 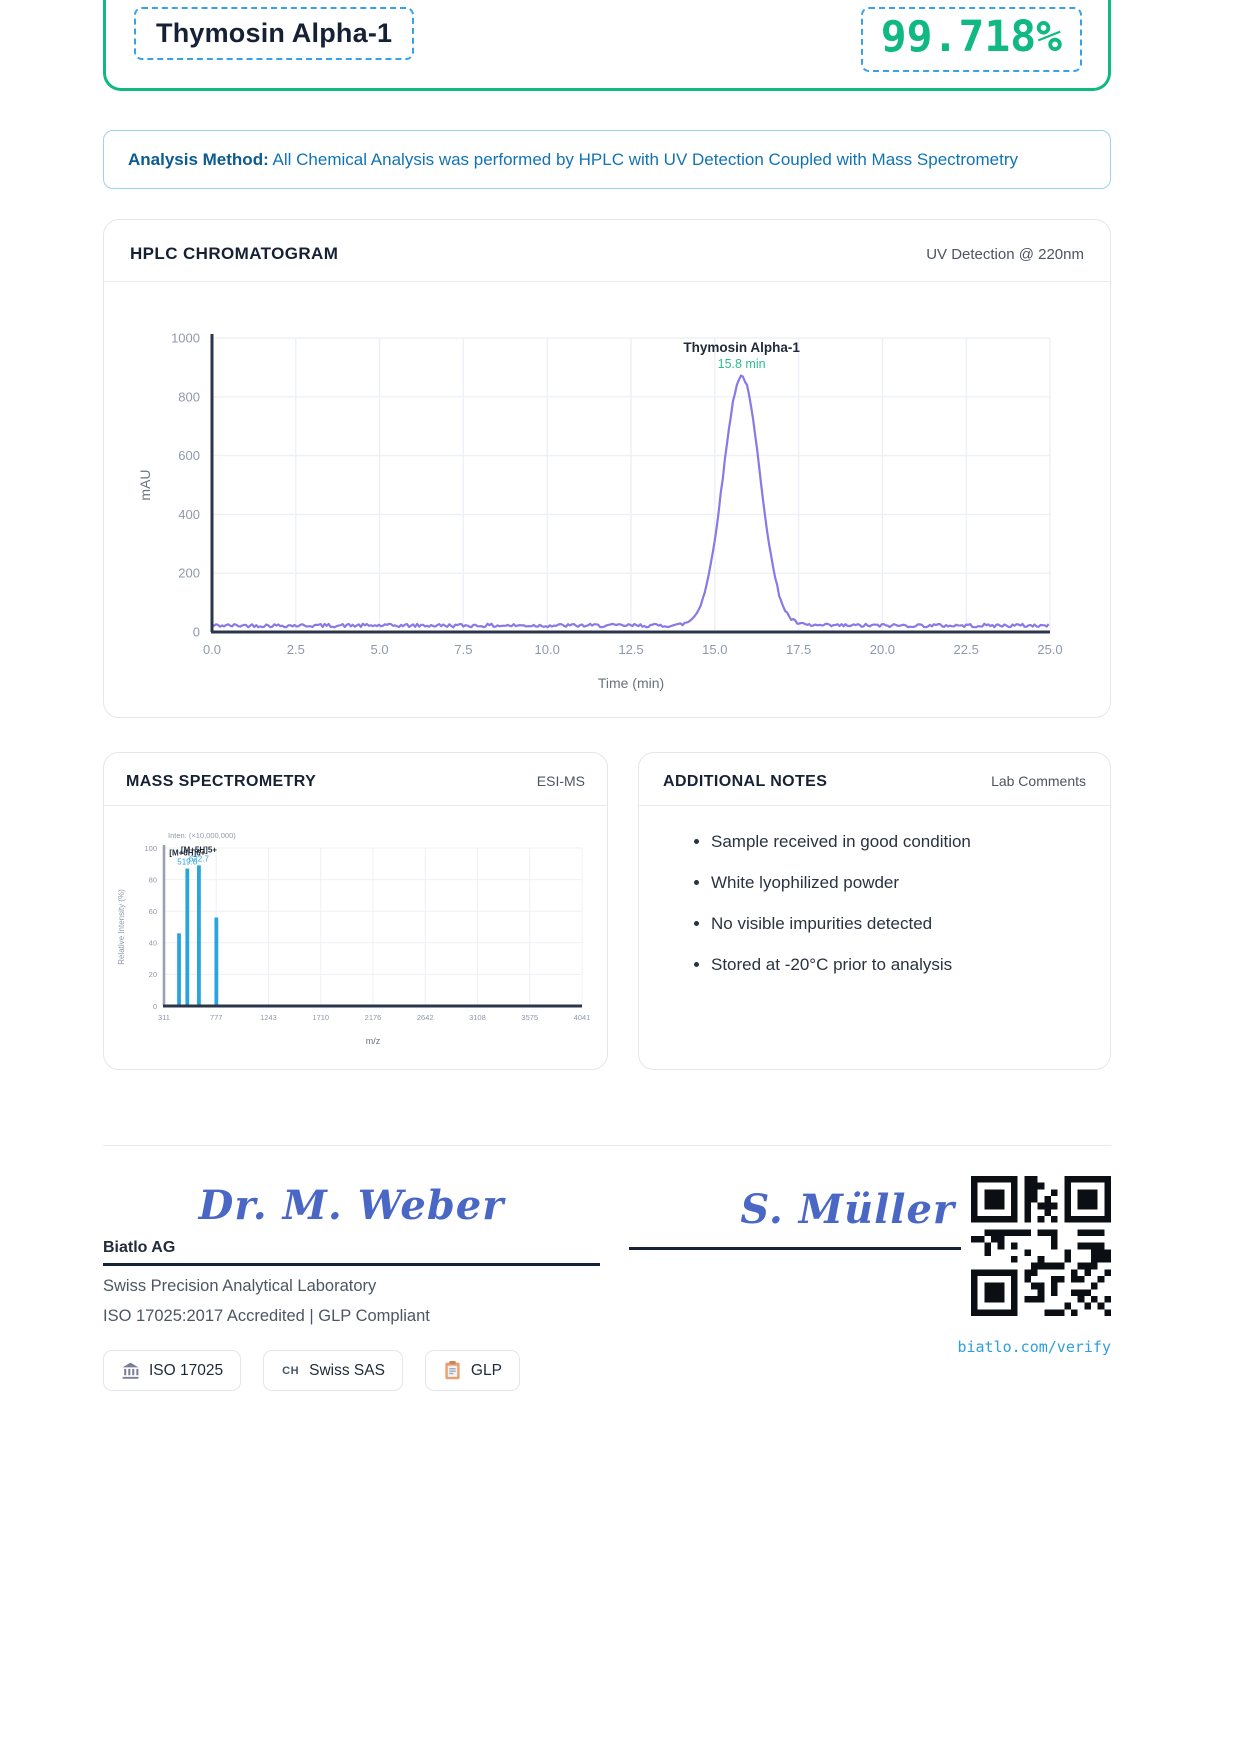 What do you see at coordinates (896, 965) in the screenshot?
I see `note-item: Stored at -20°C prior to analysis` at bounding box center [896, 965].